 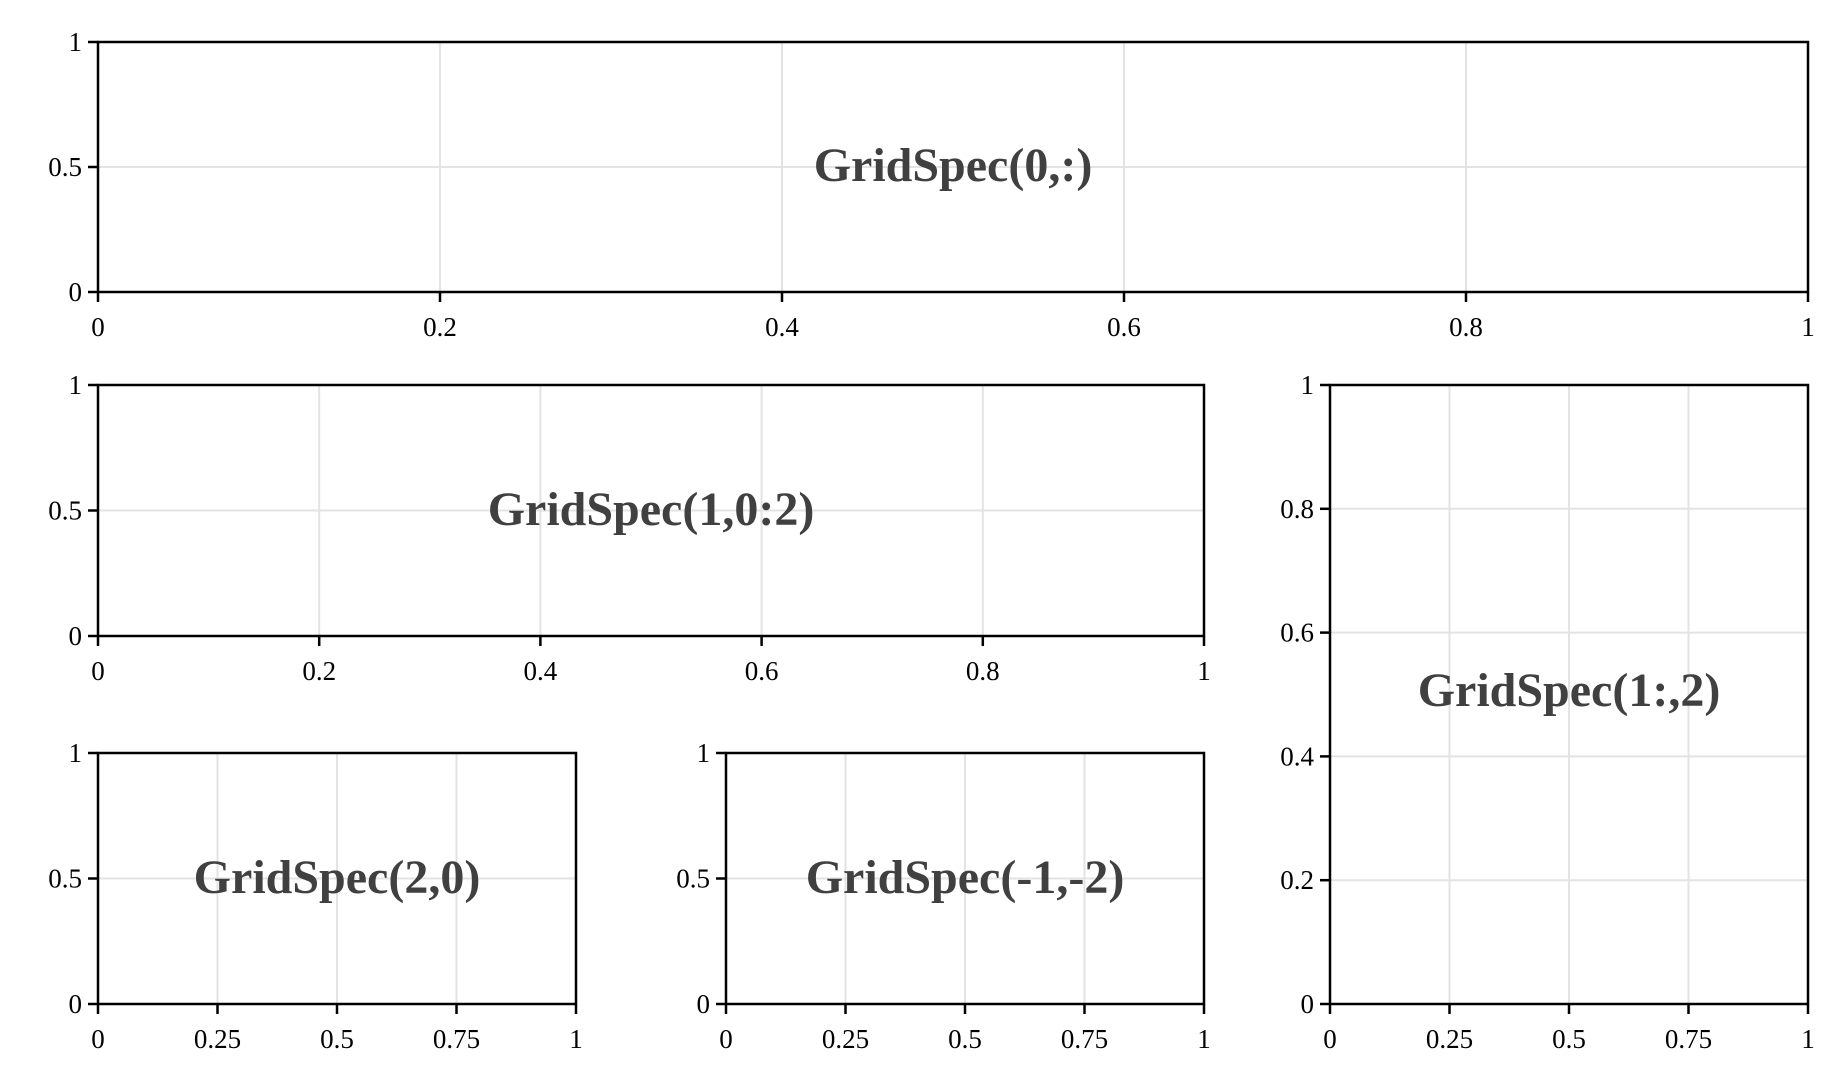 What do you see at coordinates (1569, 690) in the screenshot?
I see `panel-title: GridSpec(1:,2)` at bounding box center [1569, 690].